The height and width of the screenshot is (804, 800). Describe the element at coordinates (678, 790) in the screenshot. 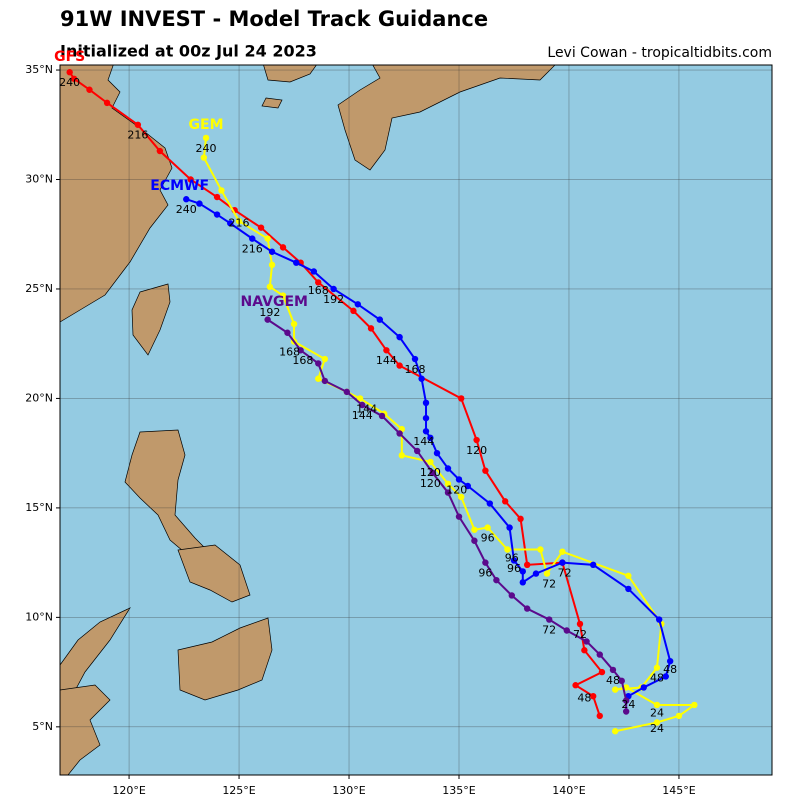

I see `x-tick-label: 145°E` at that location.